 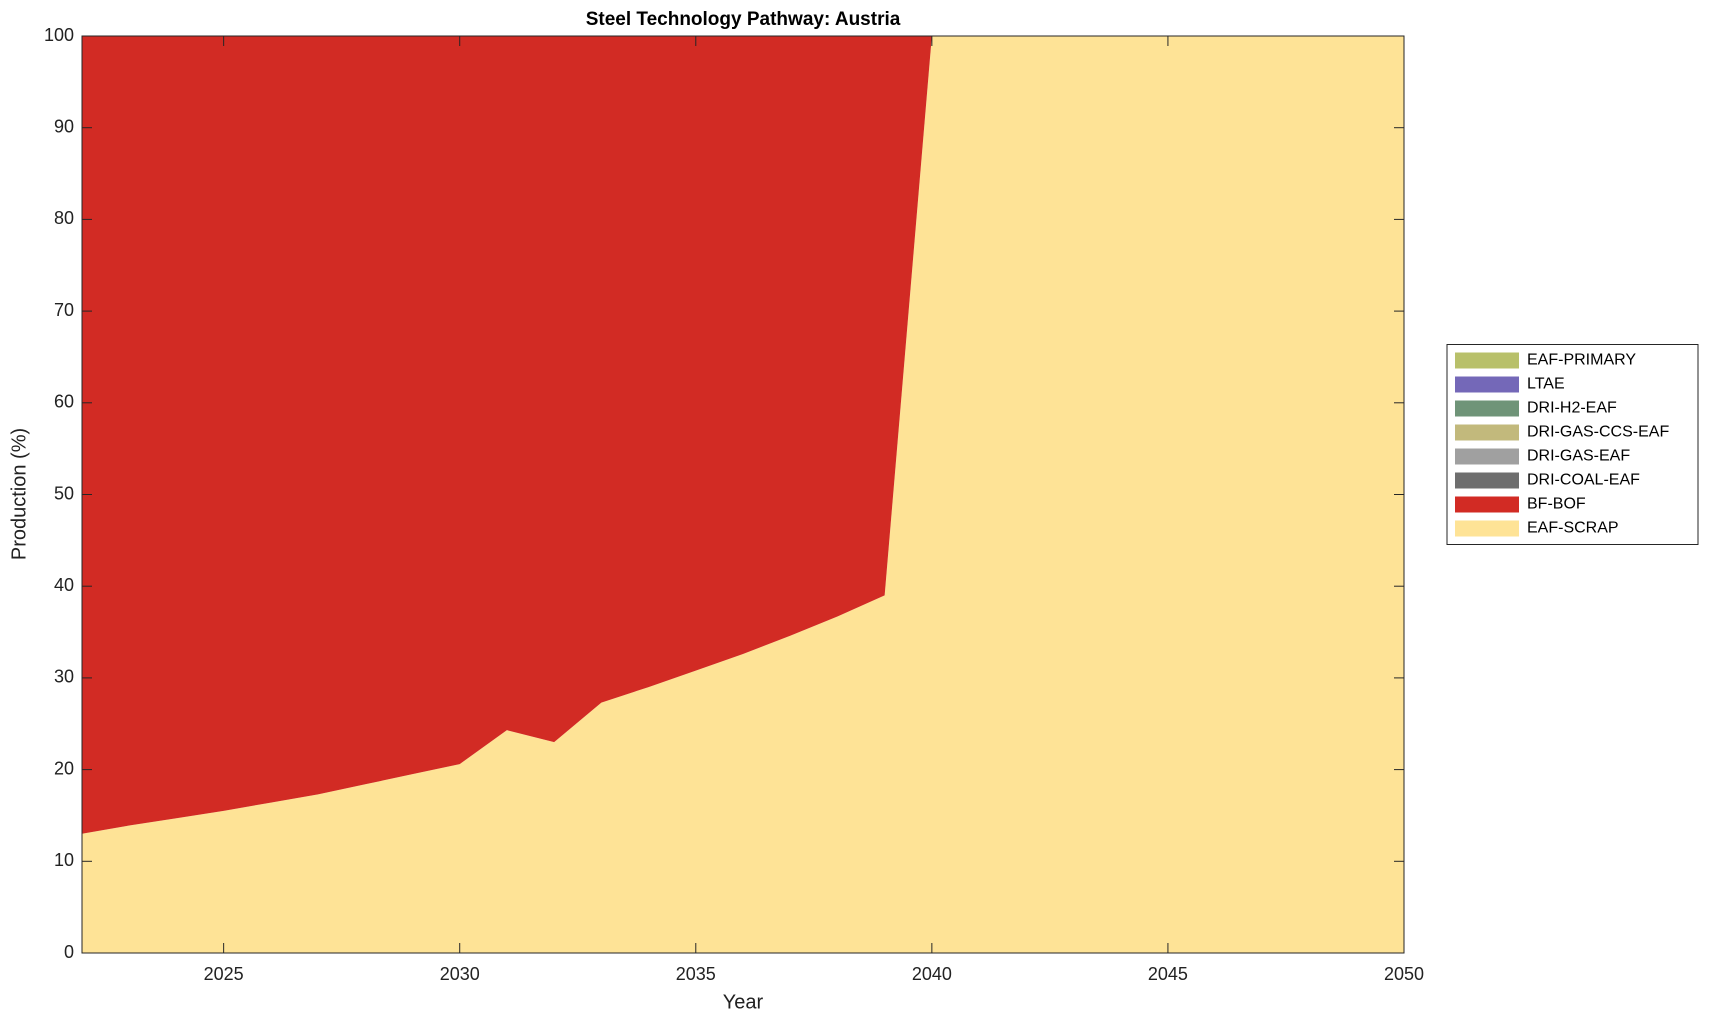 I want to click on legend-label: DRI-COAL-EAF, so click(x=1583, y=480).